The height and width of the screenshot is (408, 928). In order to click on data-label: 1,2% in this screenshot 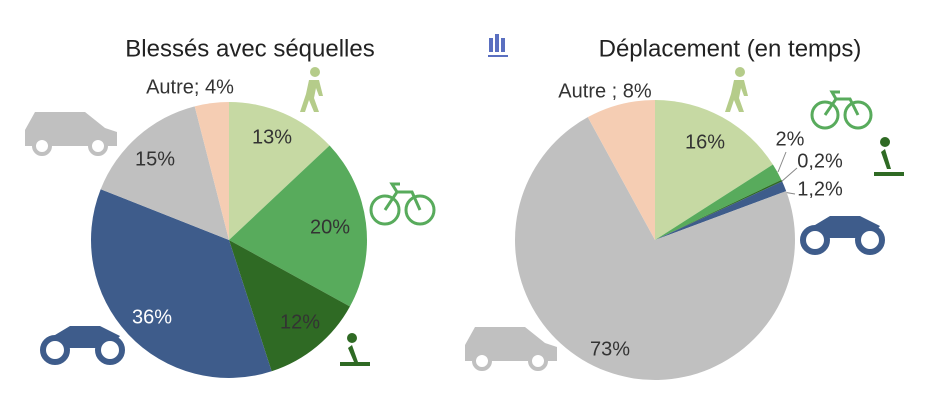, I will do `click(820, 189)`.